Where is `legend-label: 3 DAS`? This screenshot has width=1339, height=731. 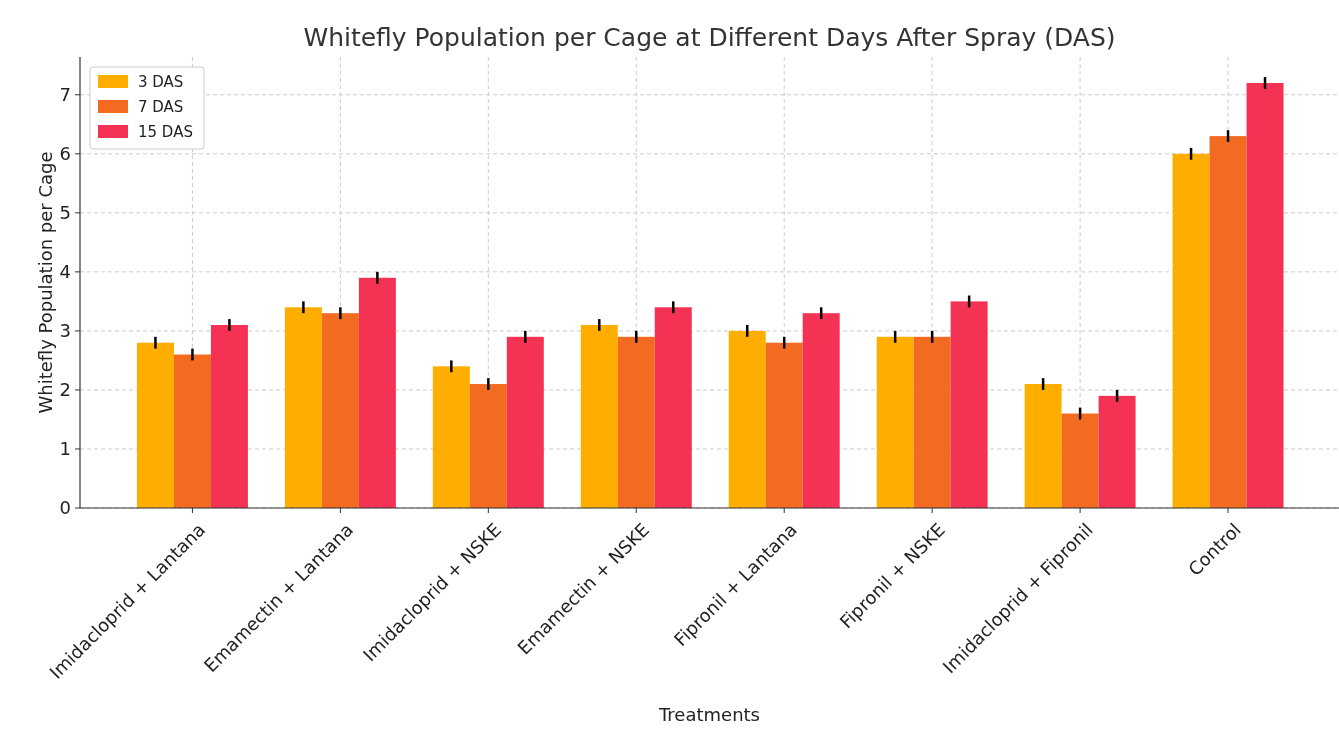
legend-label: 3 DAS is located at coordinates (161, 82).